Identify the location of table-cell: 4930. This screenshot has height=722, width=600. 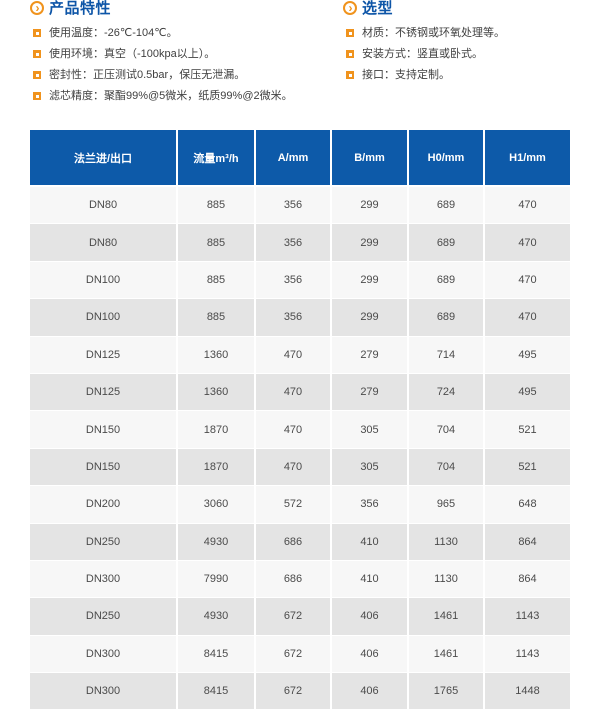
(217, 617).